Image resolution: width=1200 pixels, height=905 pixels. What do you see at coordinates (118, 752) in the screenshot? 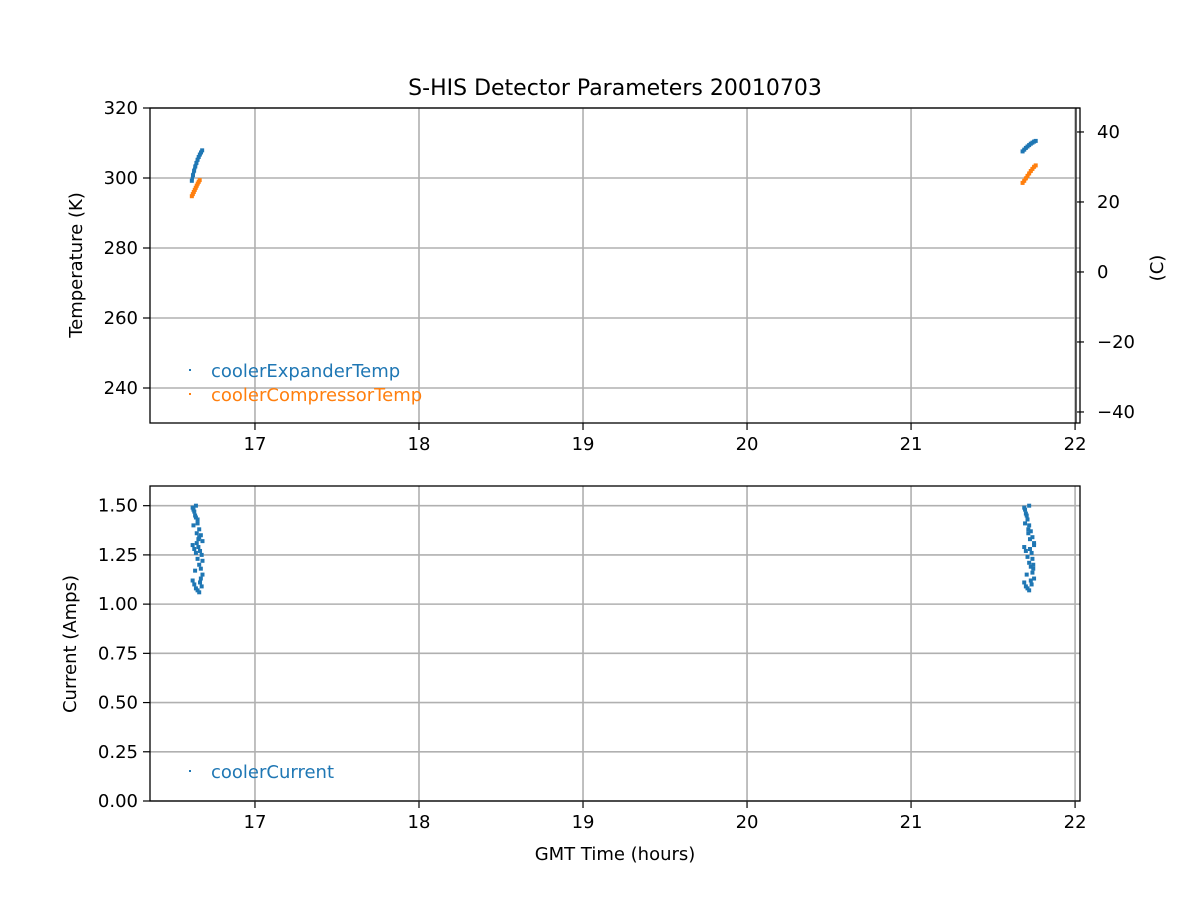
I see `y-tick-label: 0.25` at bounding box center [118, 752].